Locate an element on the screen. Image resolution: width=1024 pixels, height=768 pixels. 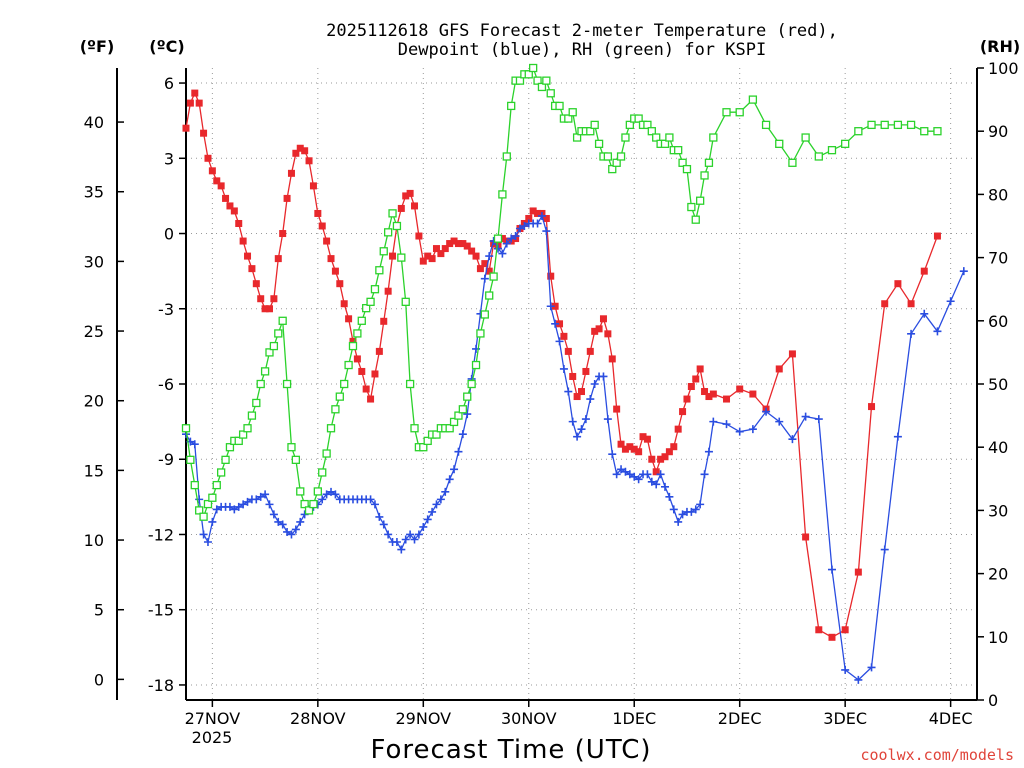
rh-tick-label: 10 is located at coordinates (998, 637).